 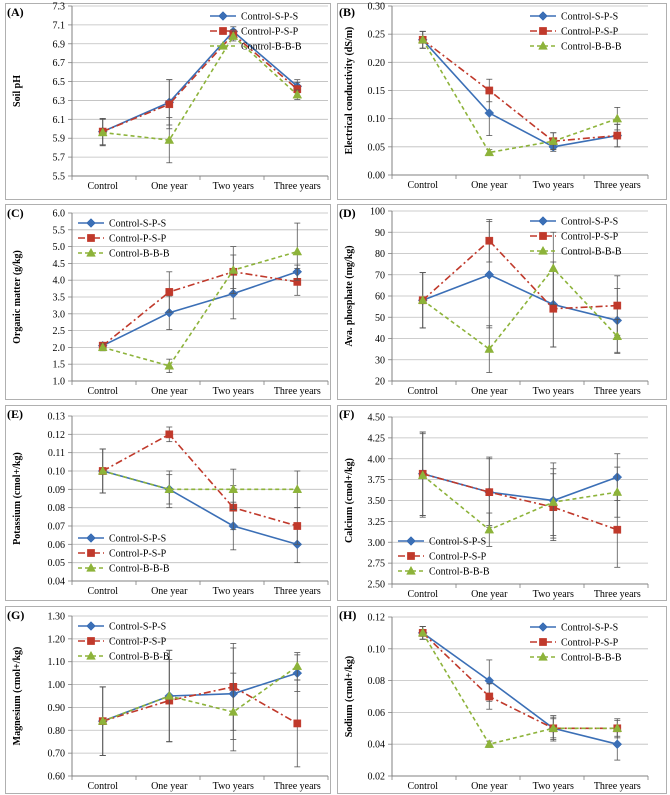 I want to click on y-tick-label: 0.11, so click(x=56, y=453).